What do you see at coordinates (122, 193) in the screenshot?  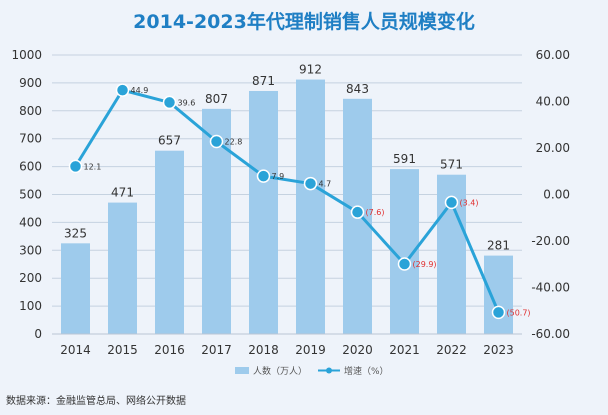 I see `bar-value-label: 471` at bounding box center [122, 193].